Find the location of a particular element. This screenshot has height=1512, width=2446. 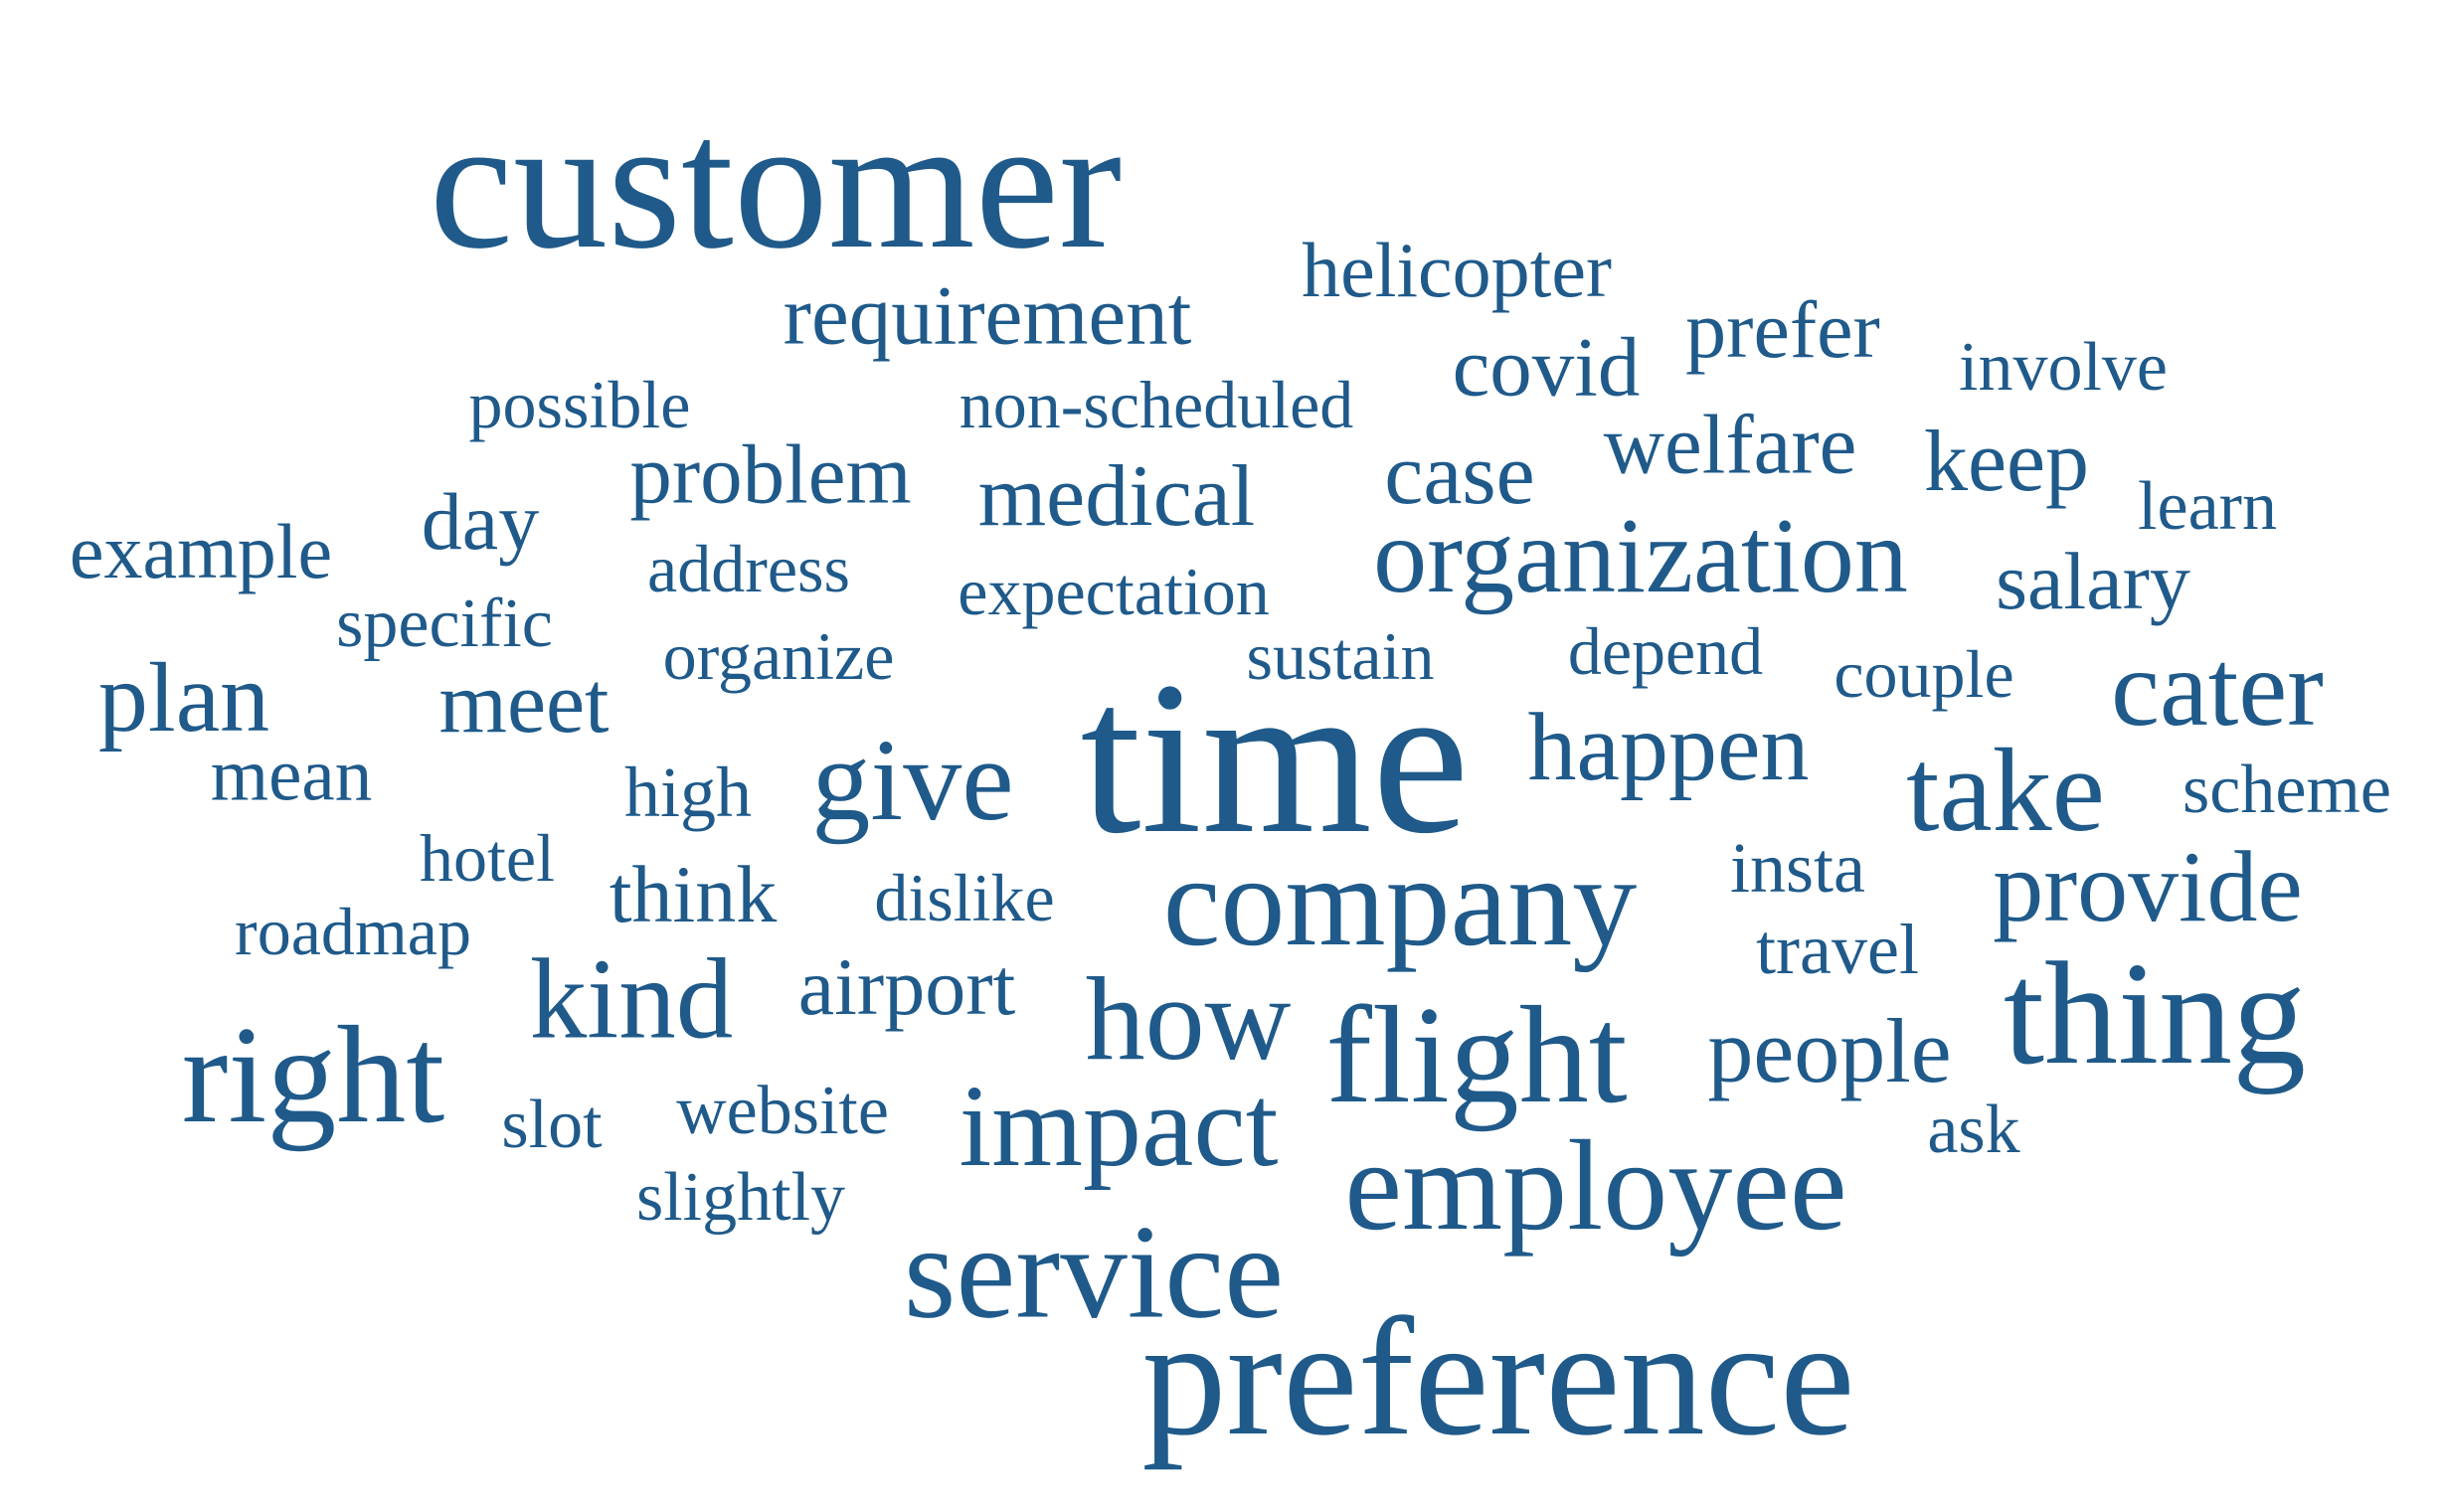

word-flight: flight is located at coordinates (1476, 1055).